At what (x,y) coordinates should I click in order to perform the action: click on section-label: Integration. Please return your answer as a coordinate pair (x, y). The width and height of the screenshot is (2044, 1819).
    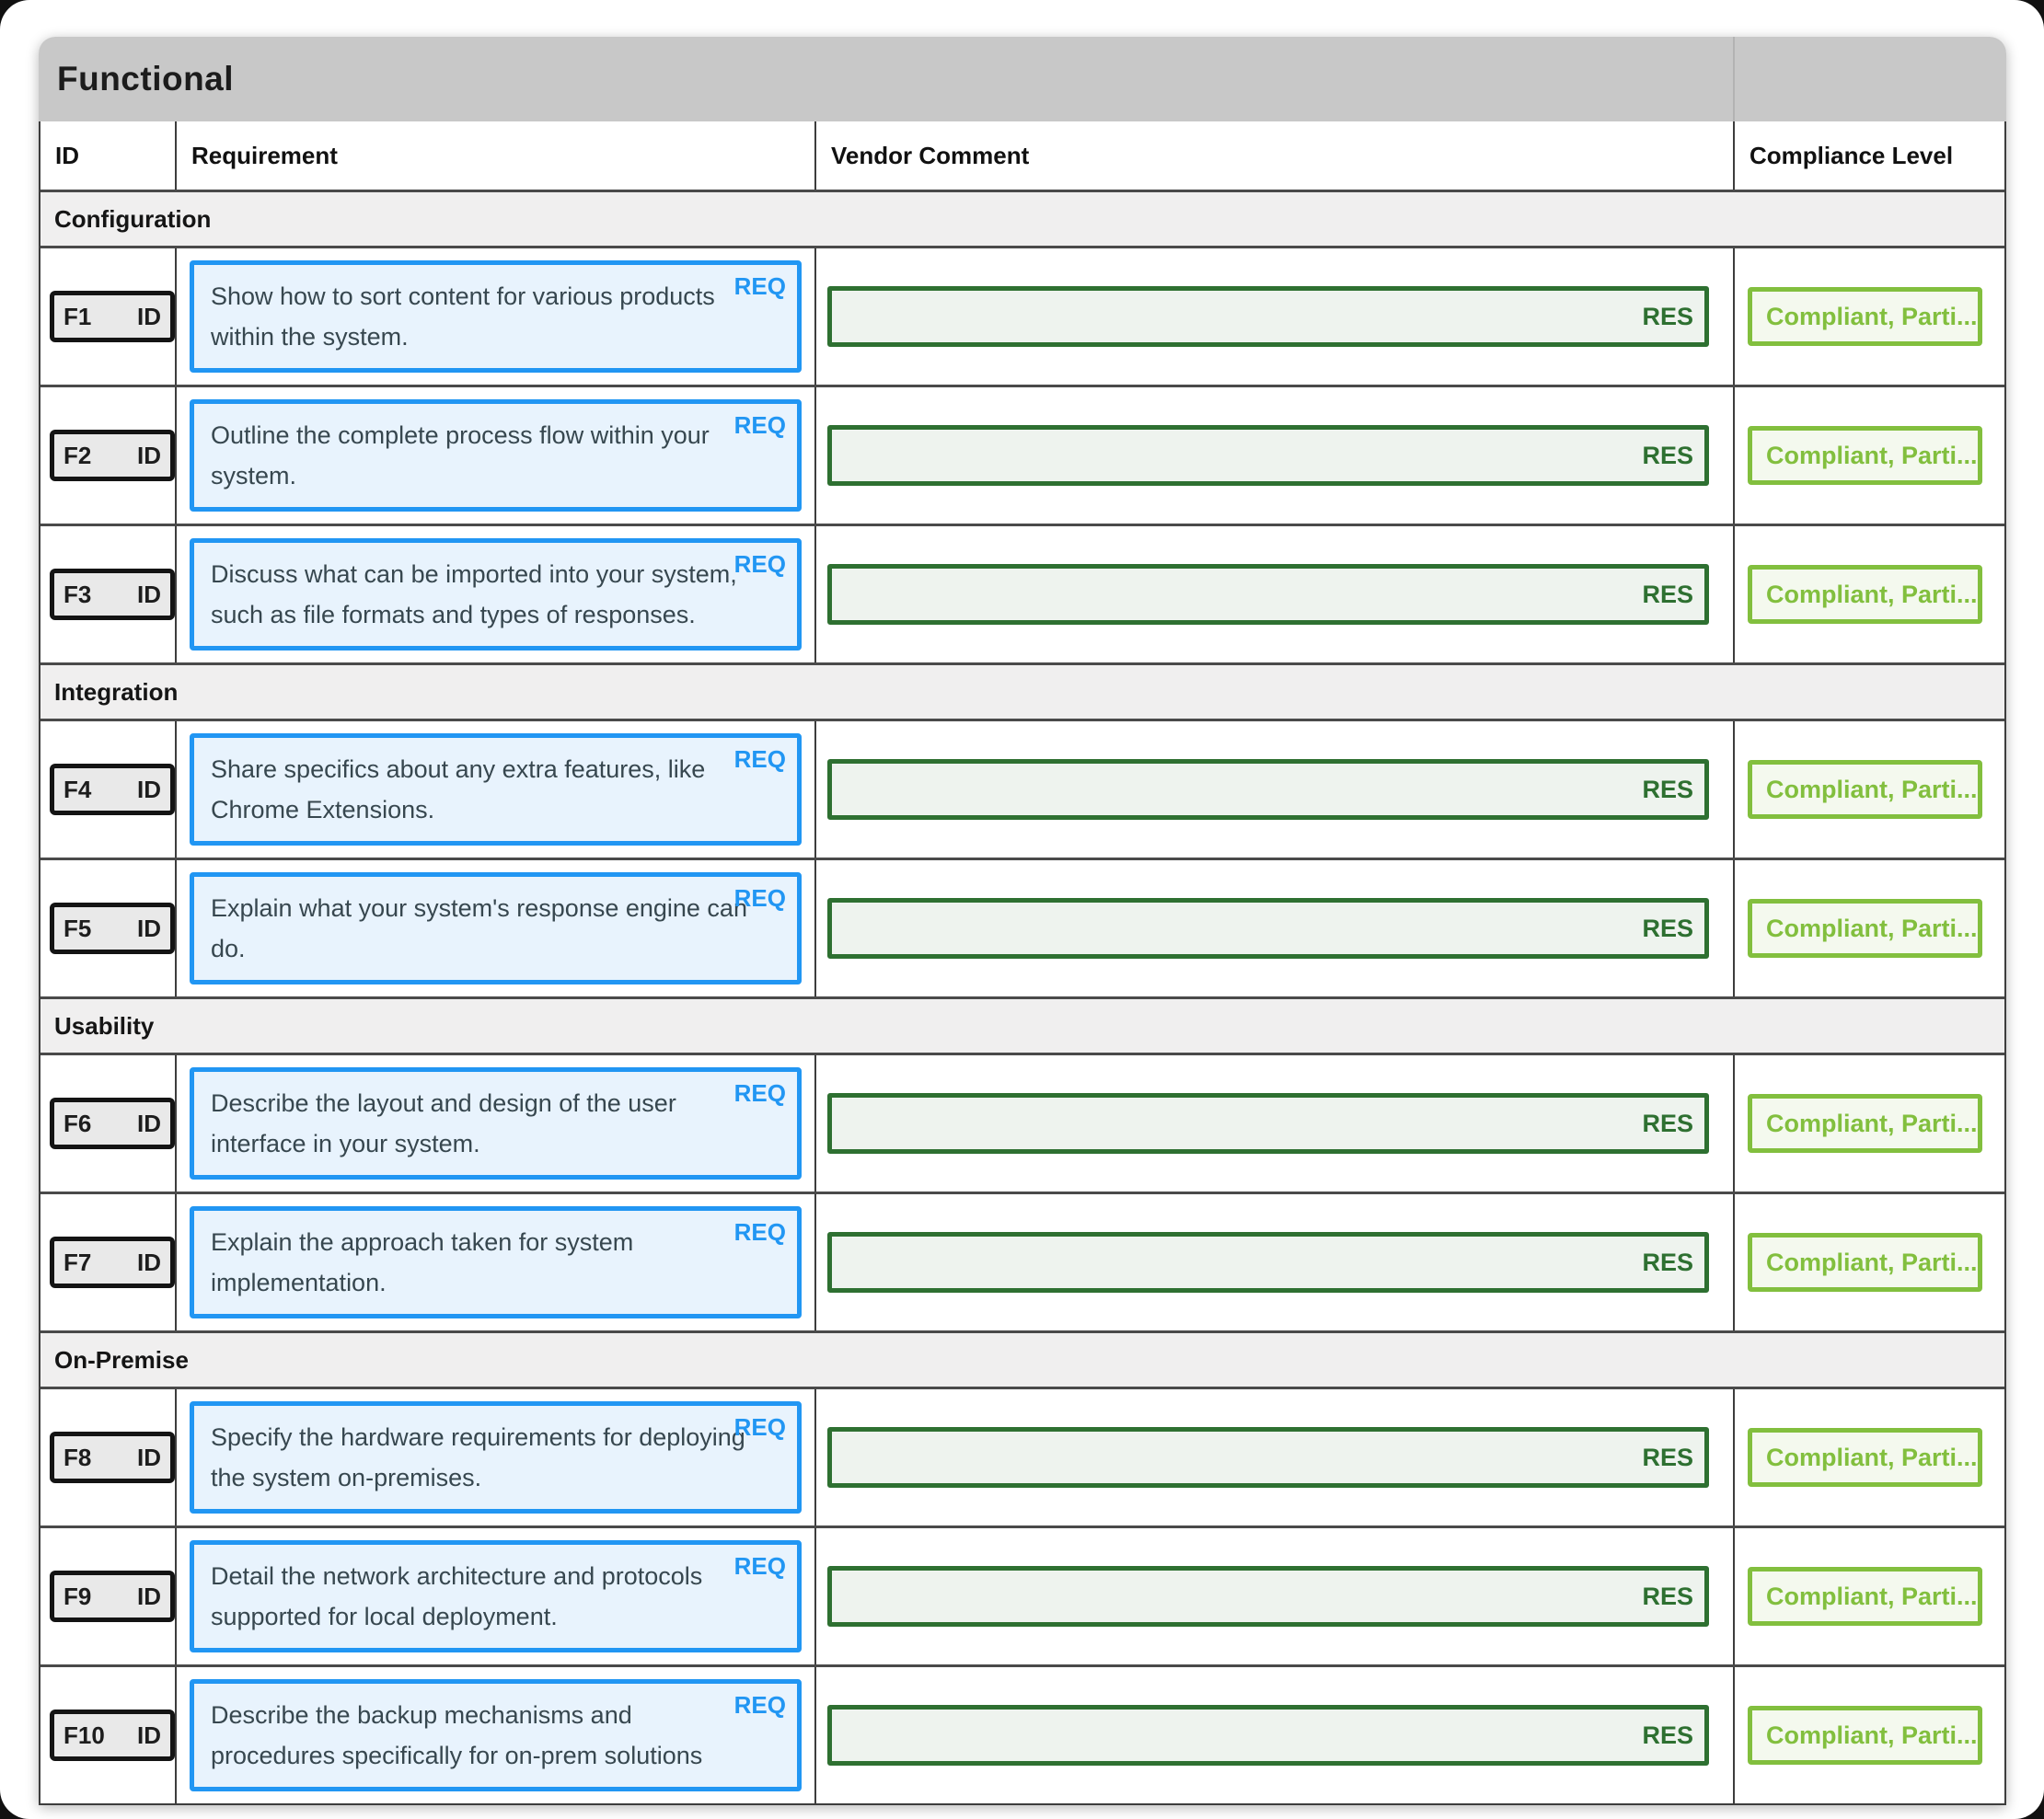
    Looking at the image, I should click on (116, 691).